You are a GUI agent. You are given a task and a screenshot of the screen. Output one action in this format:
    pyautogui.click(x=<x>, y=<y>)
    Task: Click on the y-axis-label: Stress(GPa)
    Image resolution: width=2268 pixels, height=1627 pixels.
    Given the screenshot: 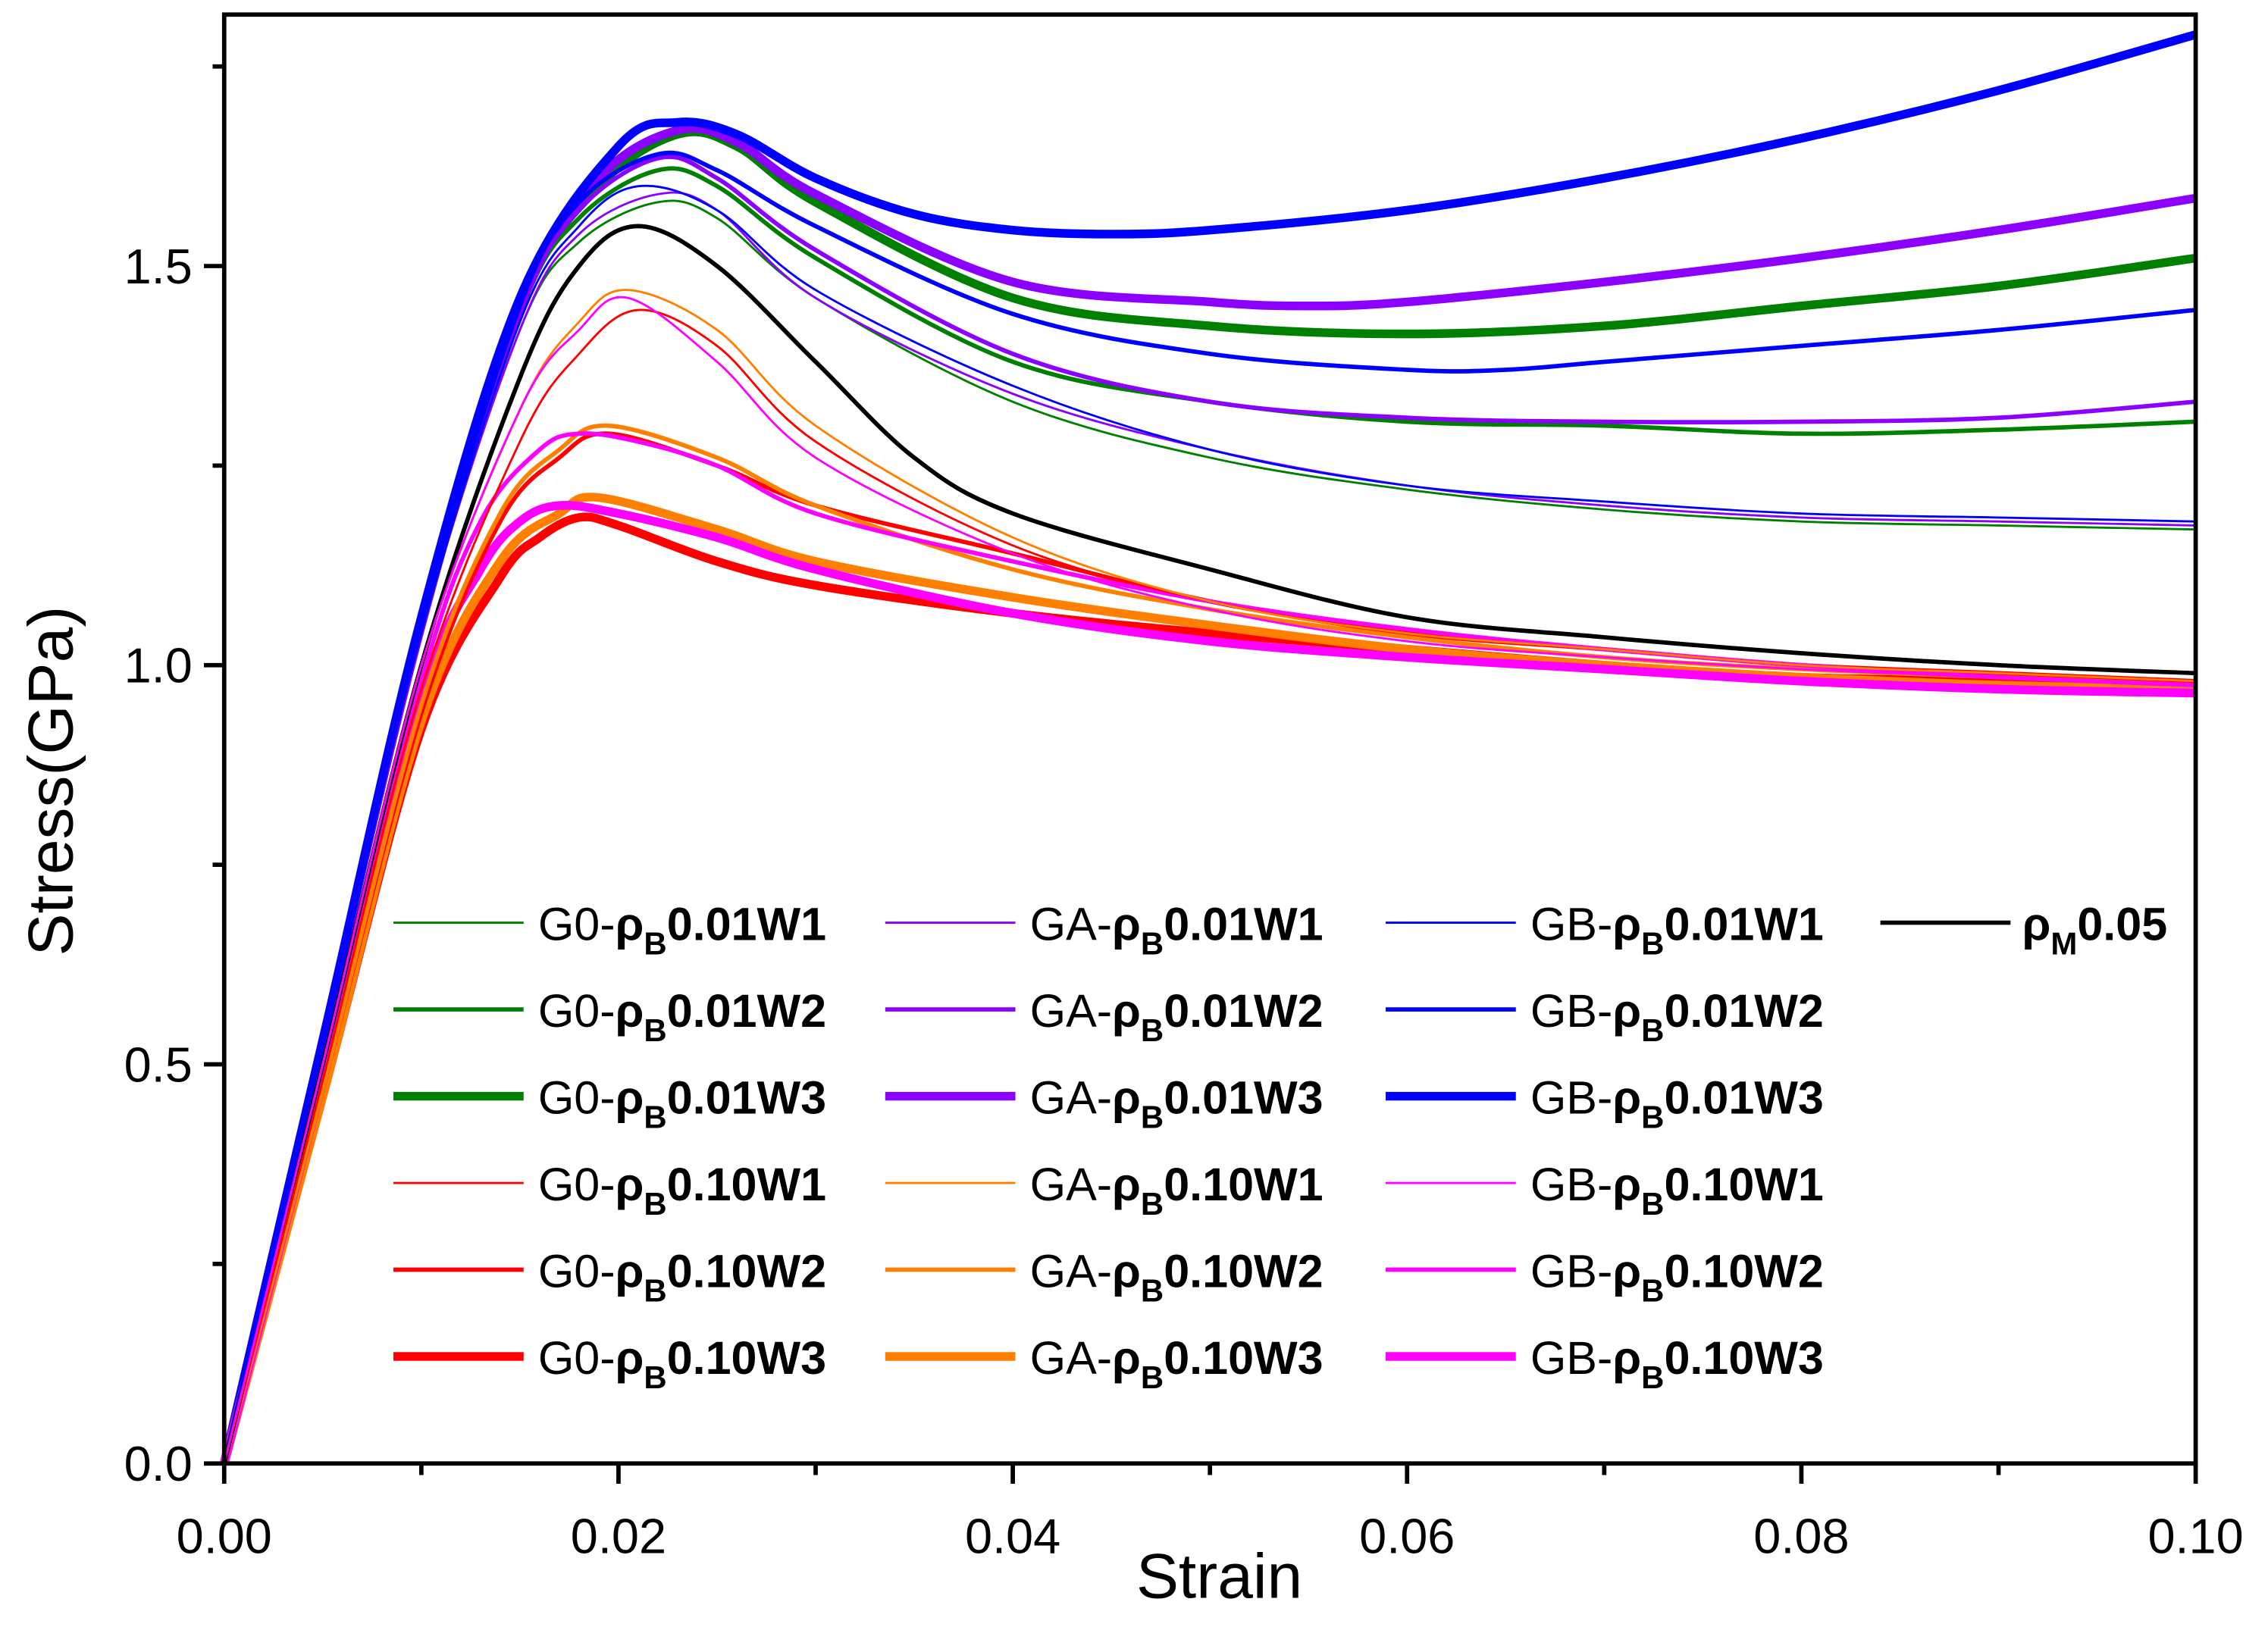 What is the action you would take?
    pyautogui.click(x=50, y=781)
    